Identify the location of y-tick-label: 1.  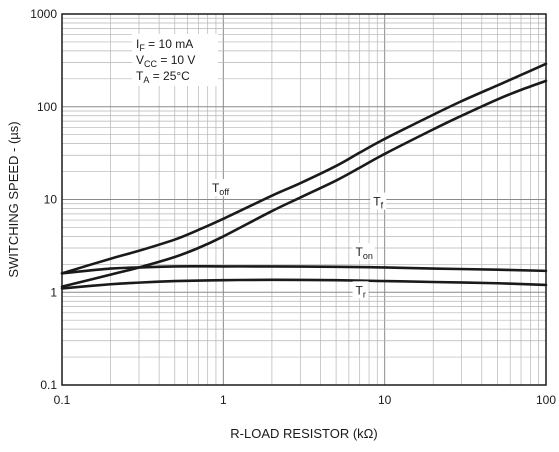
(53, 292).